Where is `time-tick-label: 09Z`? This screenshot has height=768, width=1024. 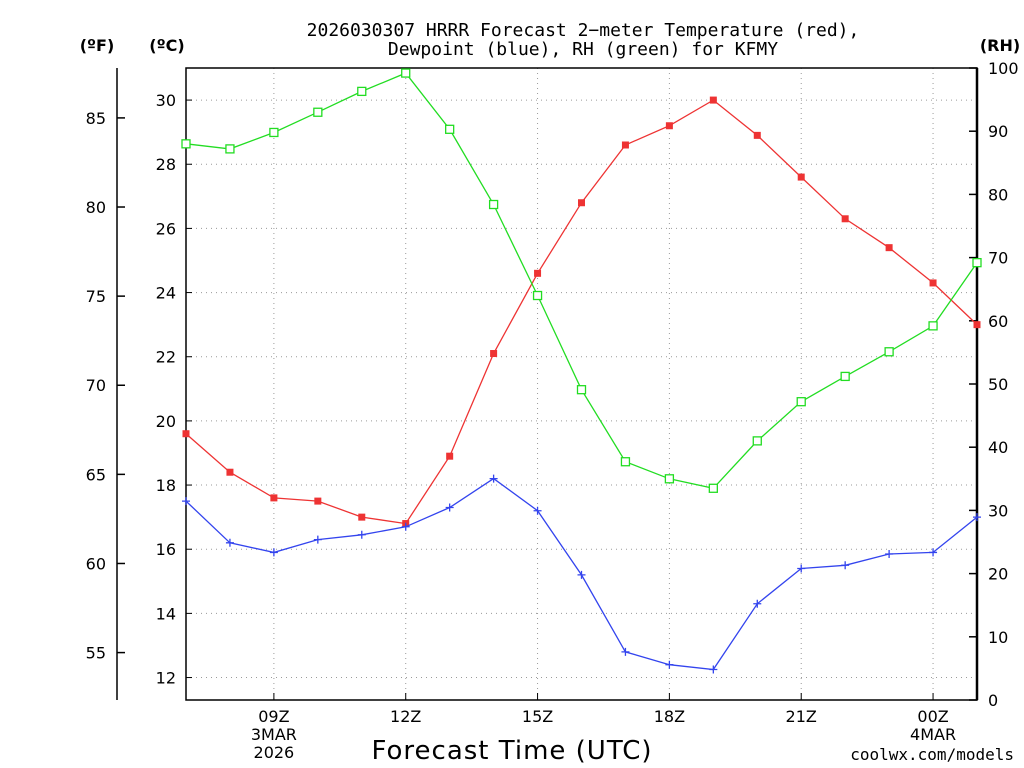 time-tick-label: 09Z is located at coordinates (273, 716).